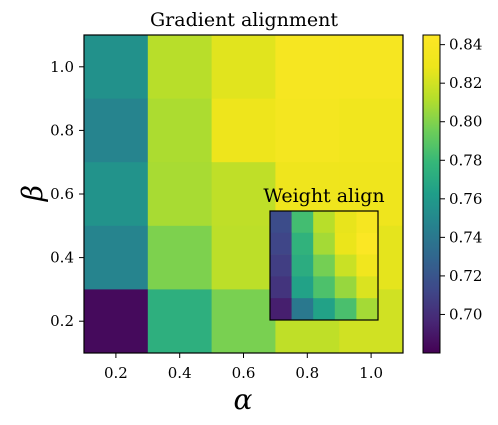  What do you see at coordinates (465, 122) in the screenshot?
I see `colorbar-tick-label: 0.80` at bounding box center [465, 122].